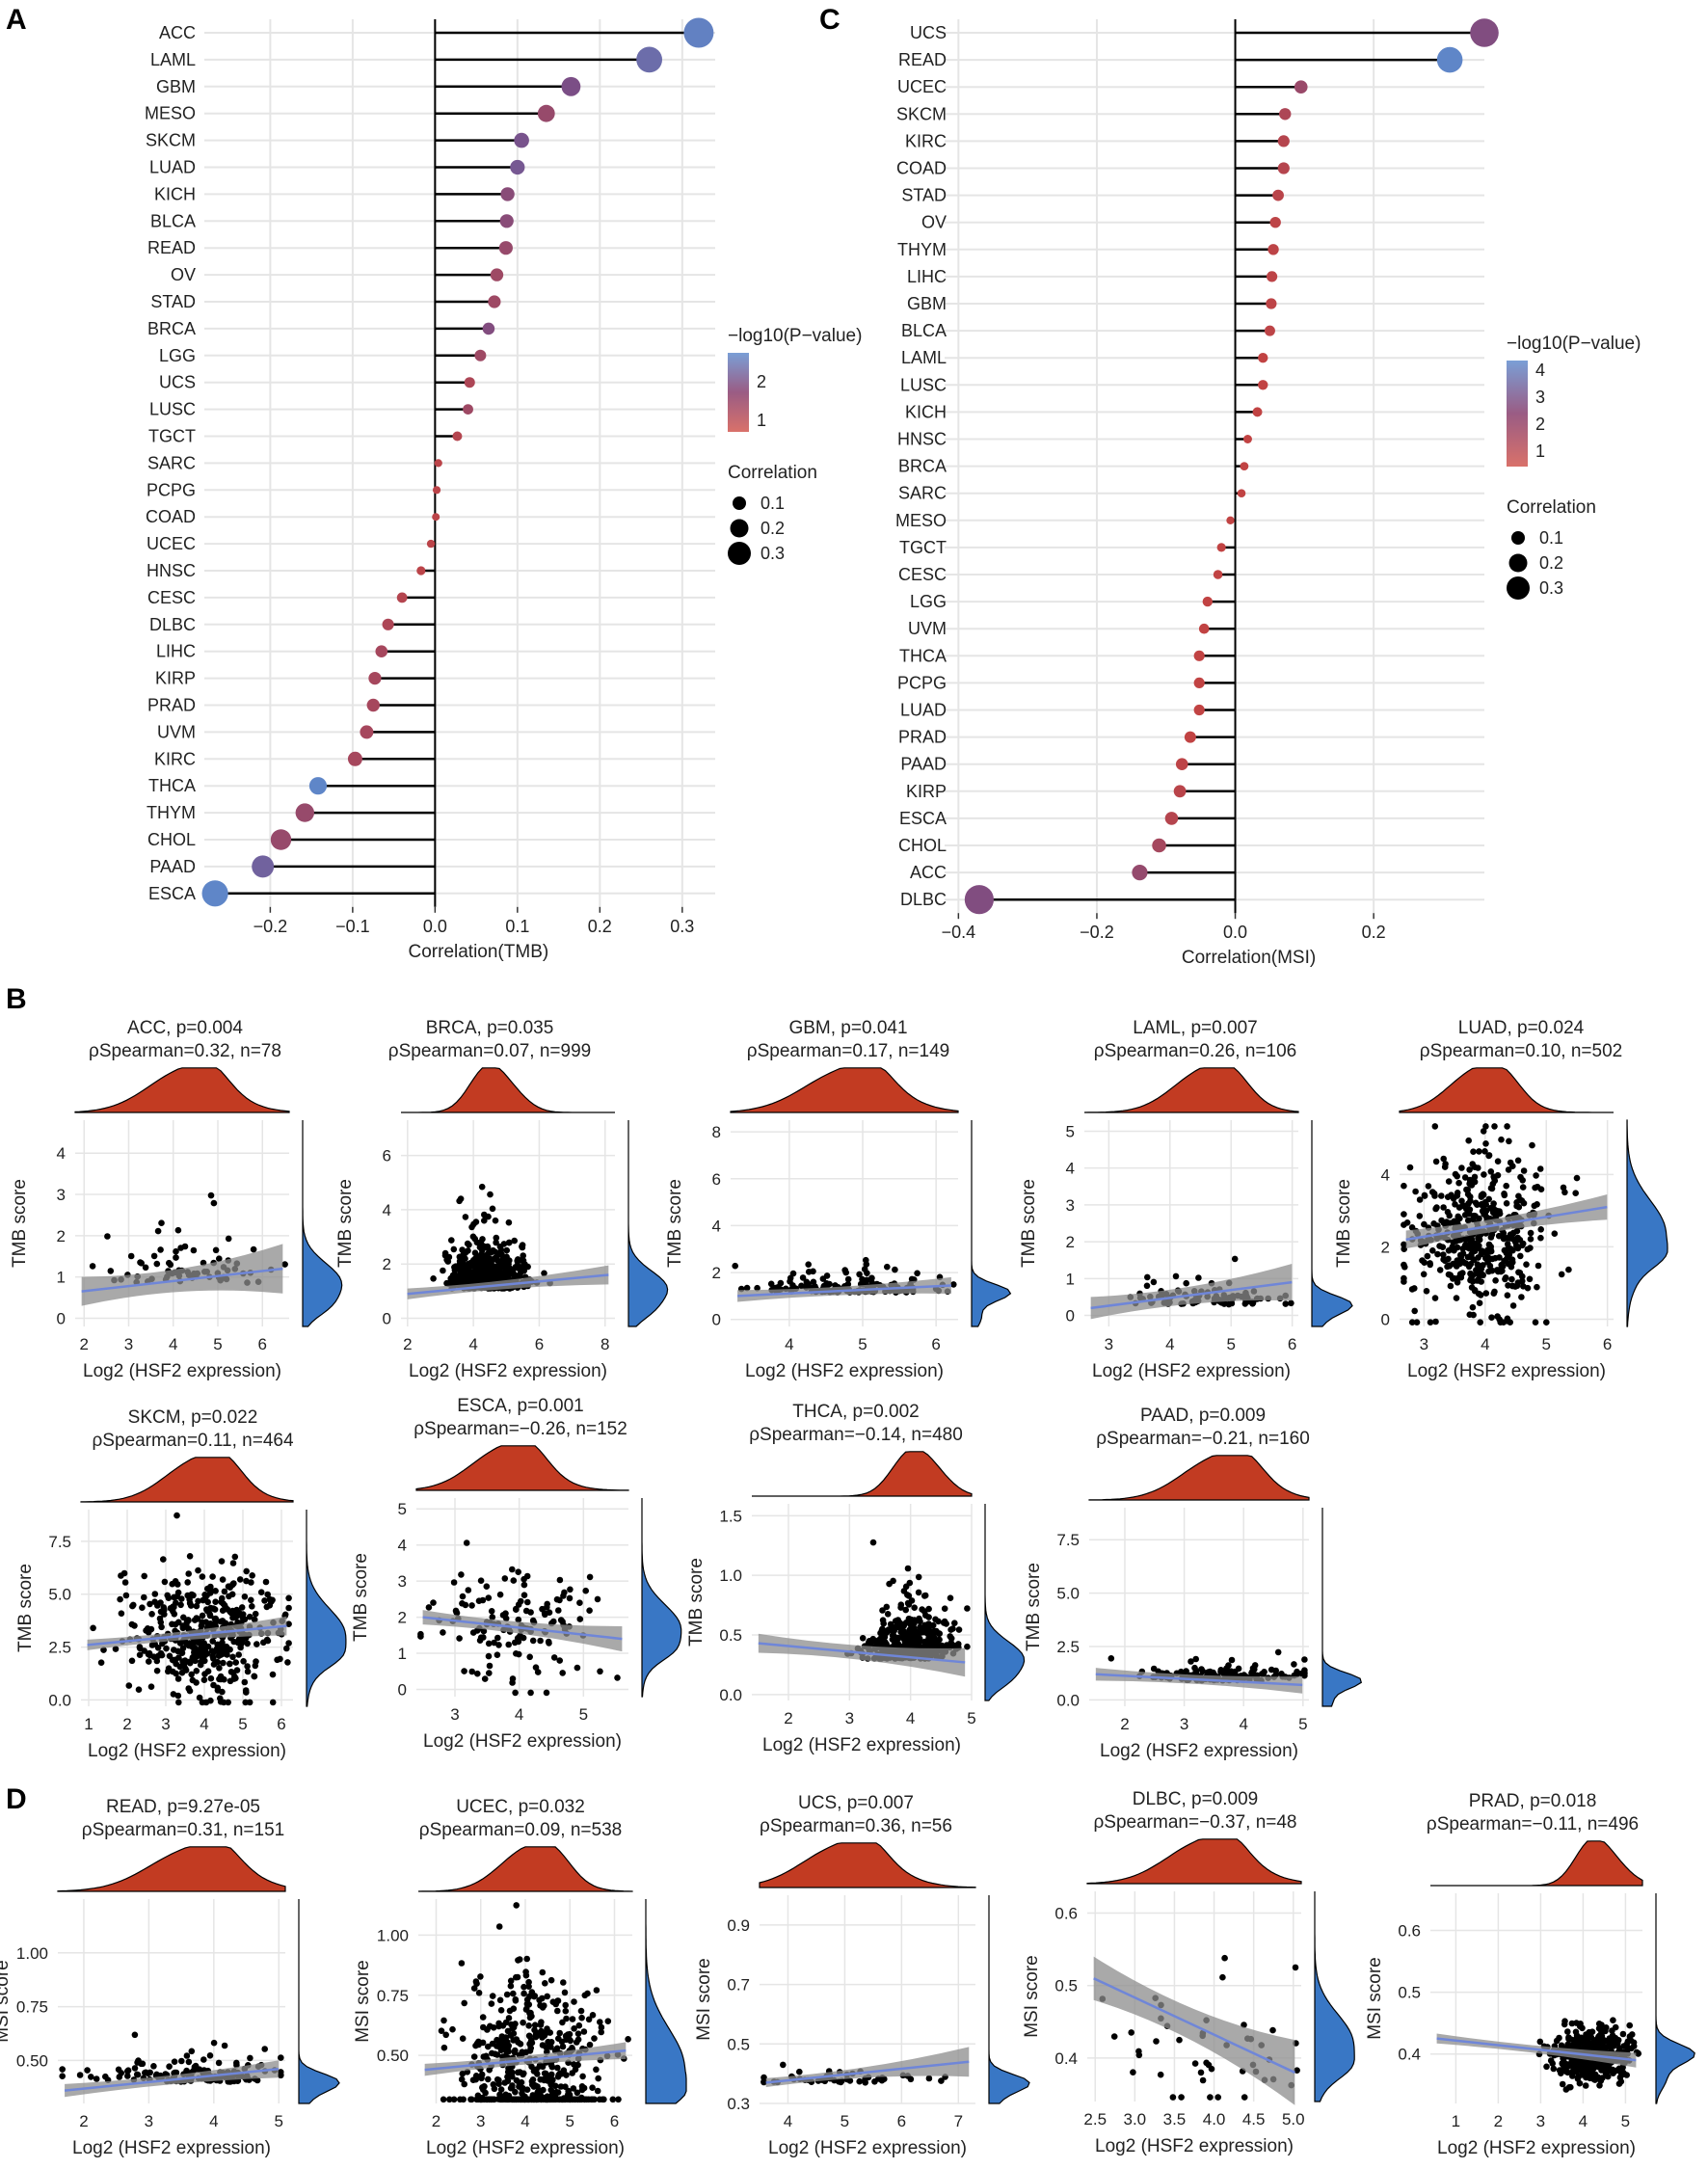 This screenshot has height=2169, width=1708. Describe the element at coordinates (1191, 1292) in the screenshot. I see `confidence-band` at that location.